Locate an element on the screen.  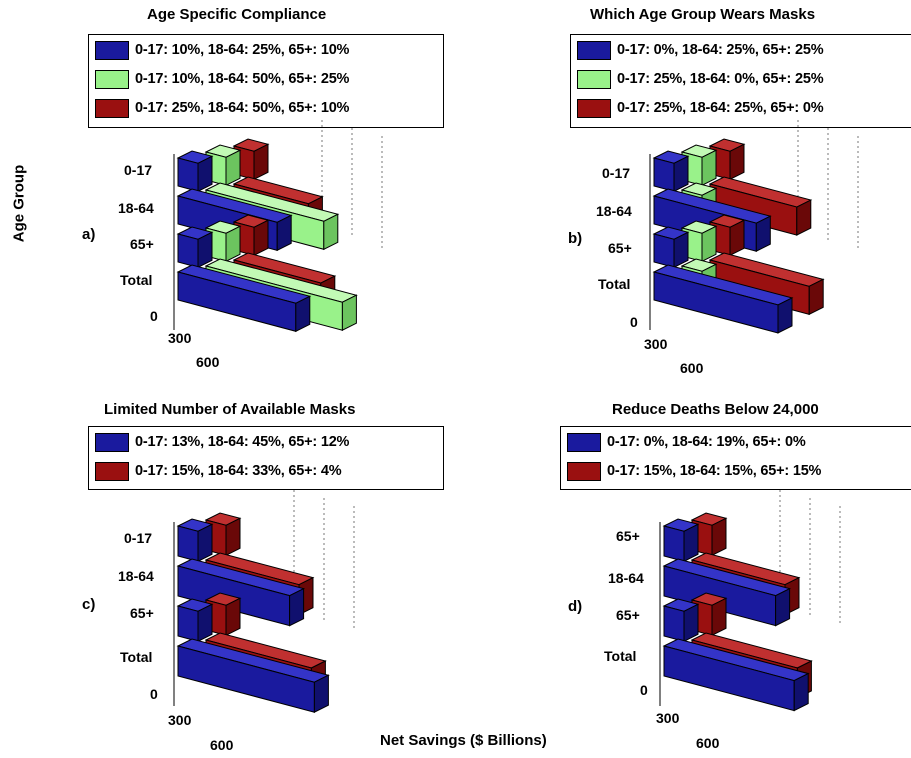
legend-label: 0-17: 0%, 18-64: 19%, 65+: 0% is located at coordinates (706, 442).